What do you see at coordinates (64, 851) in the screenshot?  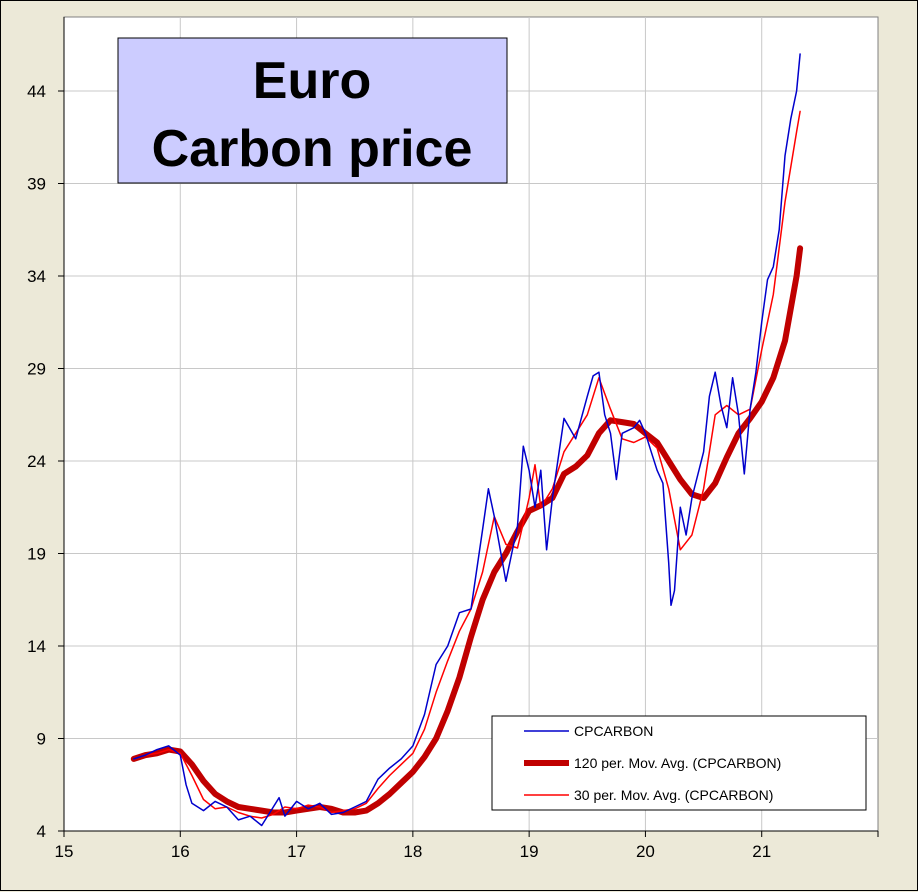 I see `x-tick-label: 15` at bounding box center [64, 851].